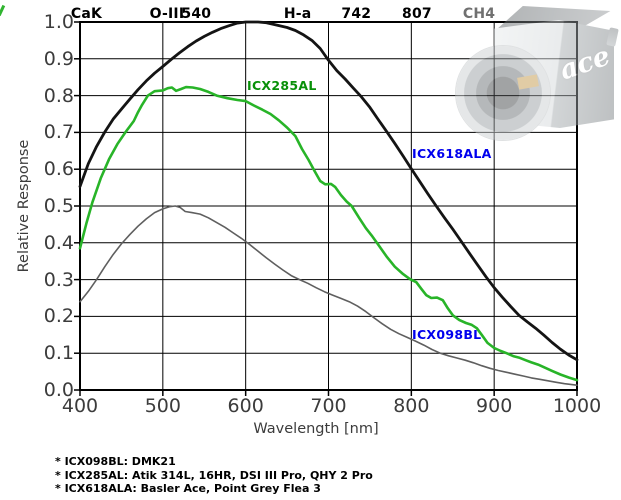 The width and height of the screenshot is (621, 500). What do you see at coordinates (494, 406) in the screenshot?
I see `x-tick-label: 900` at bounding box center [494, 406].